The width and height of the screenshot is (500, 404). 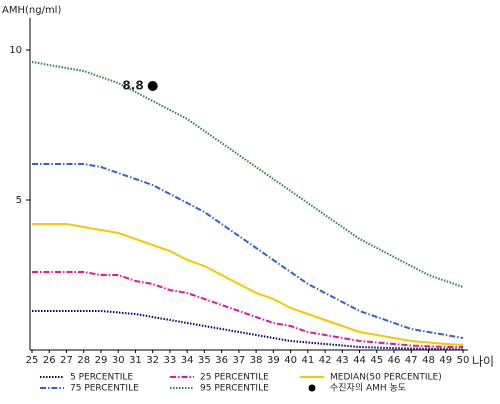 What do you see at coordinates (15, 50) in the screenshot?
I see `y-tick-label: 10` at bounding box center [15, 50].